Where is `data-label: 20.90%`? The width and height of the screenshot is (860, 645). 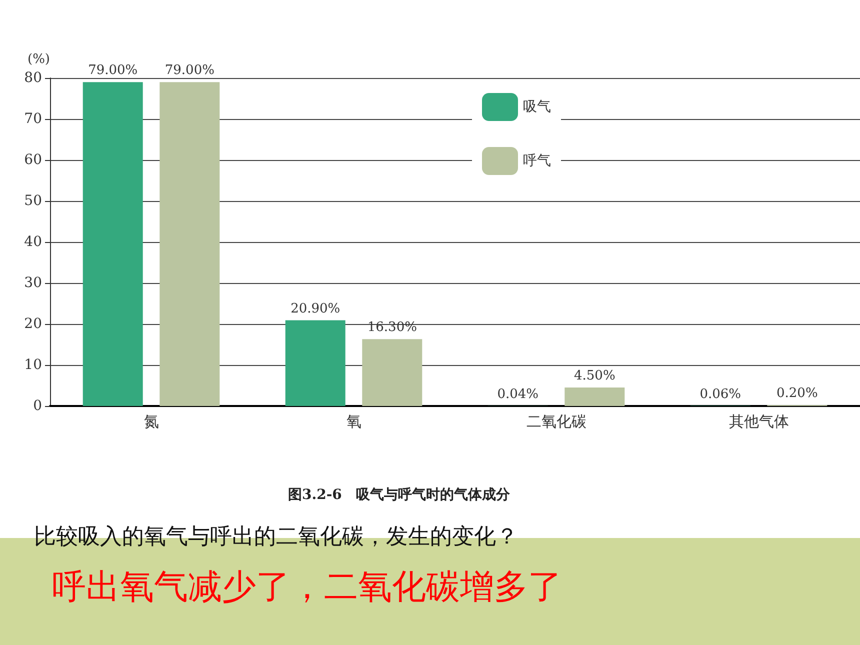 data-label: 20.90% is located at coordinates (315, 308).